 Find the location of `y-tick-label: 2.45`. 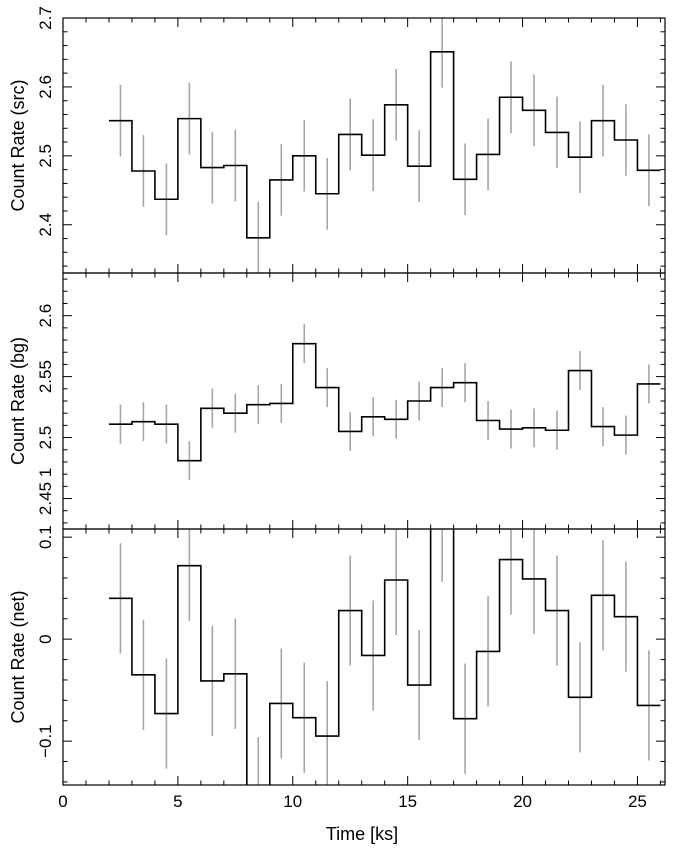

y-tick-label: 2.45 is located at coordinates (45, 498).